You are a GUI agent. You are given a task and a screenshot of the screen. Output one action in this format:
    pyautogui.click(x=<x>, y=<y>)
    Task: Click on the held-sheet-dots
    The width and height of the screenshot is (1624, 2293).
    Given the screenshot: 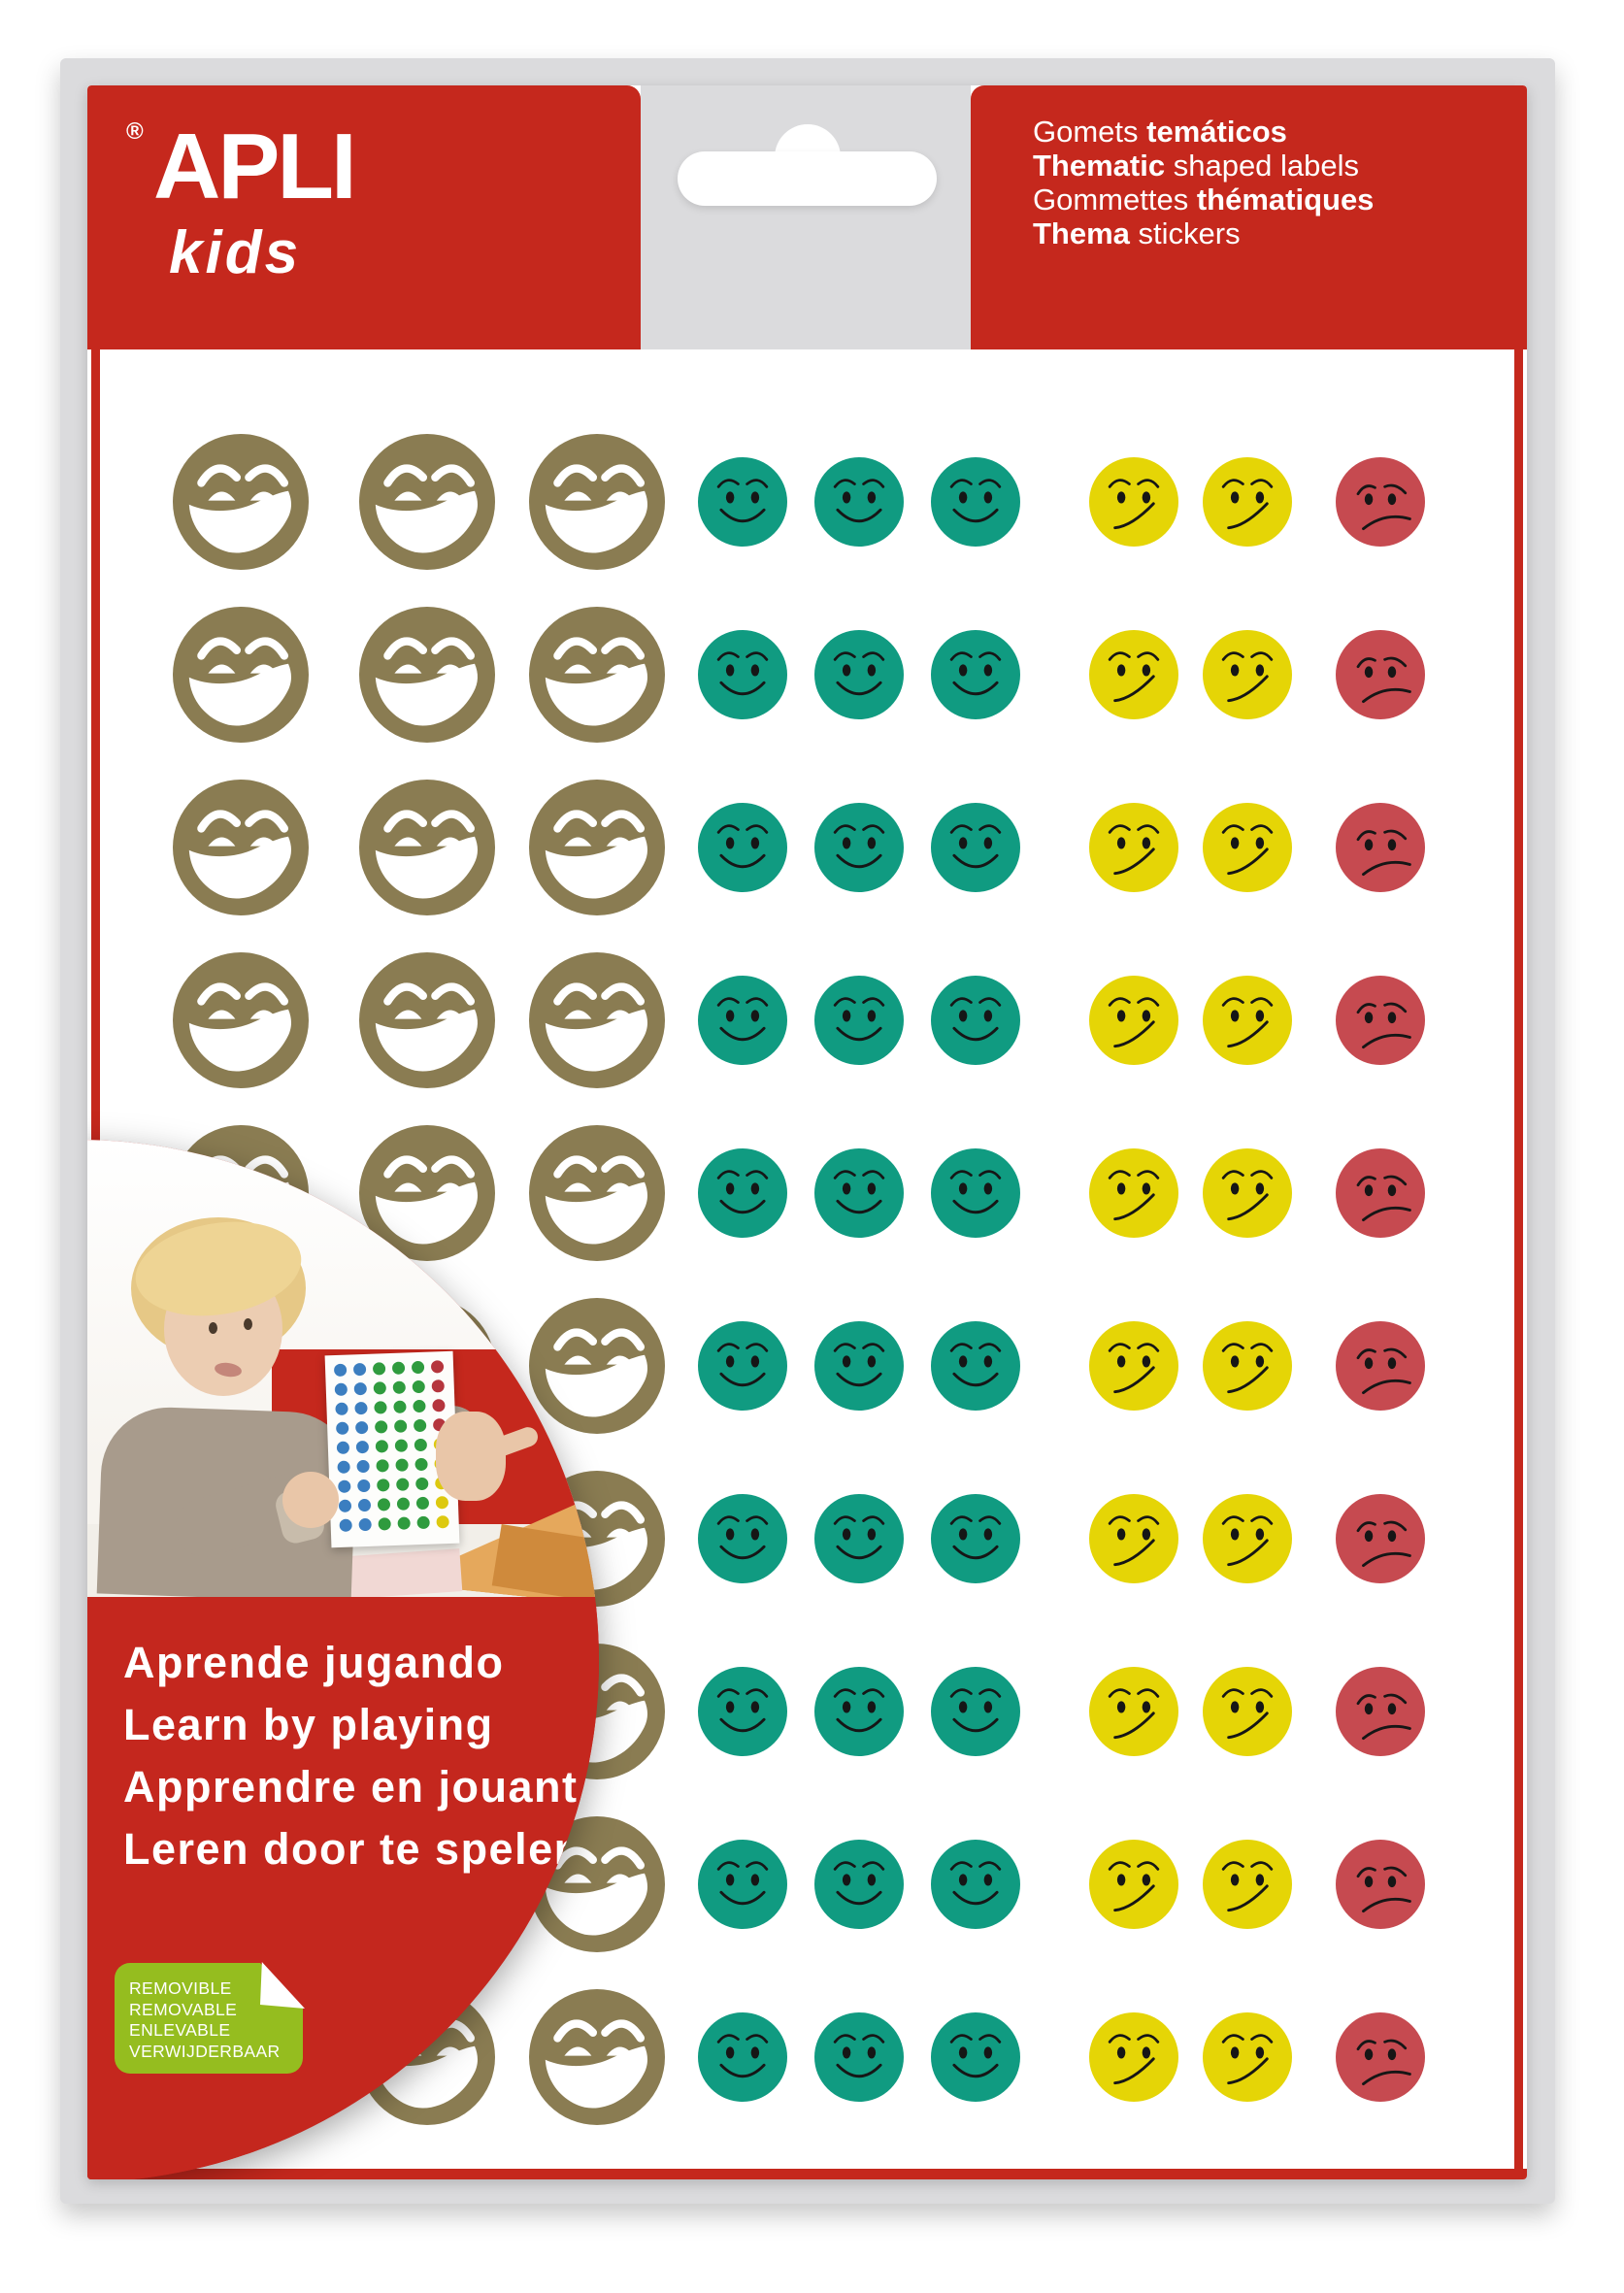 What is the action you would take?
    pyautogui.click(x=391, y=1446)
    